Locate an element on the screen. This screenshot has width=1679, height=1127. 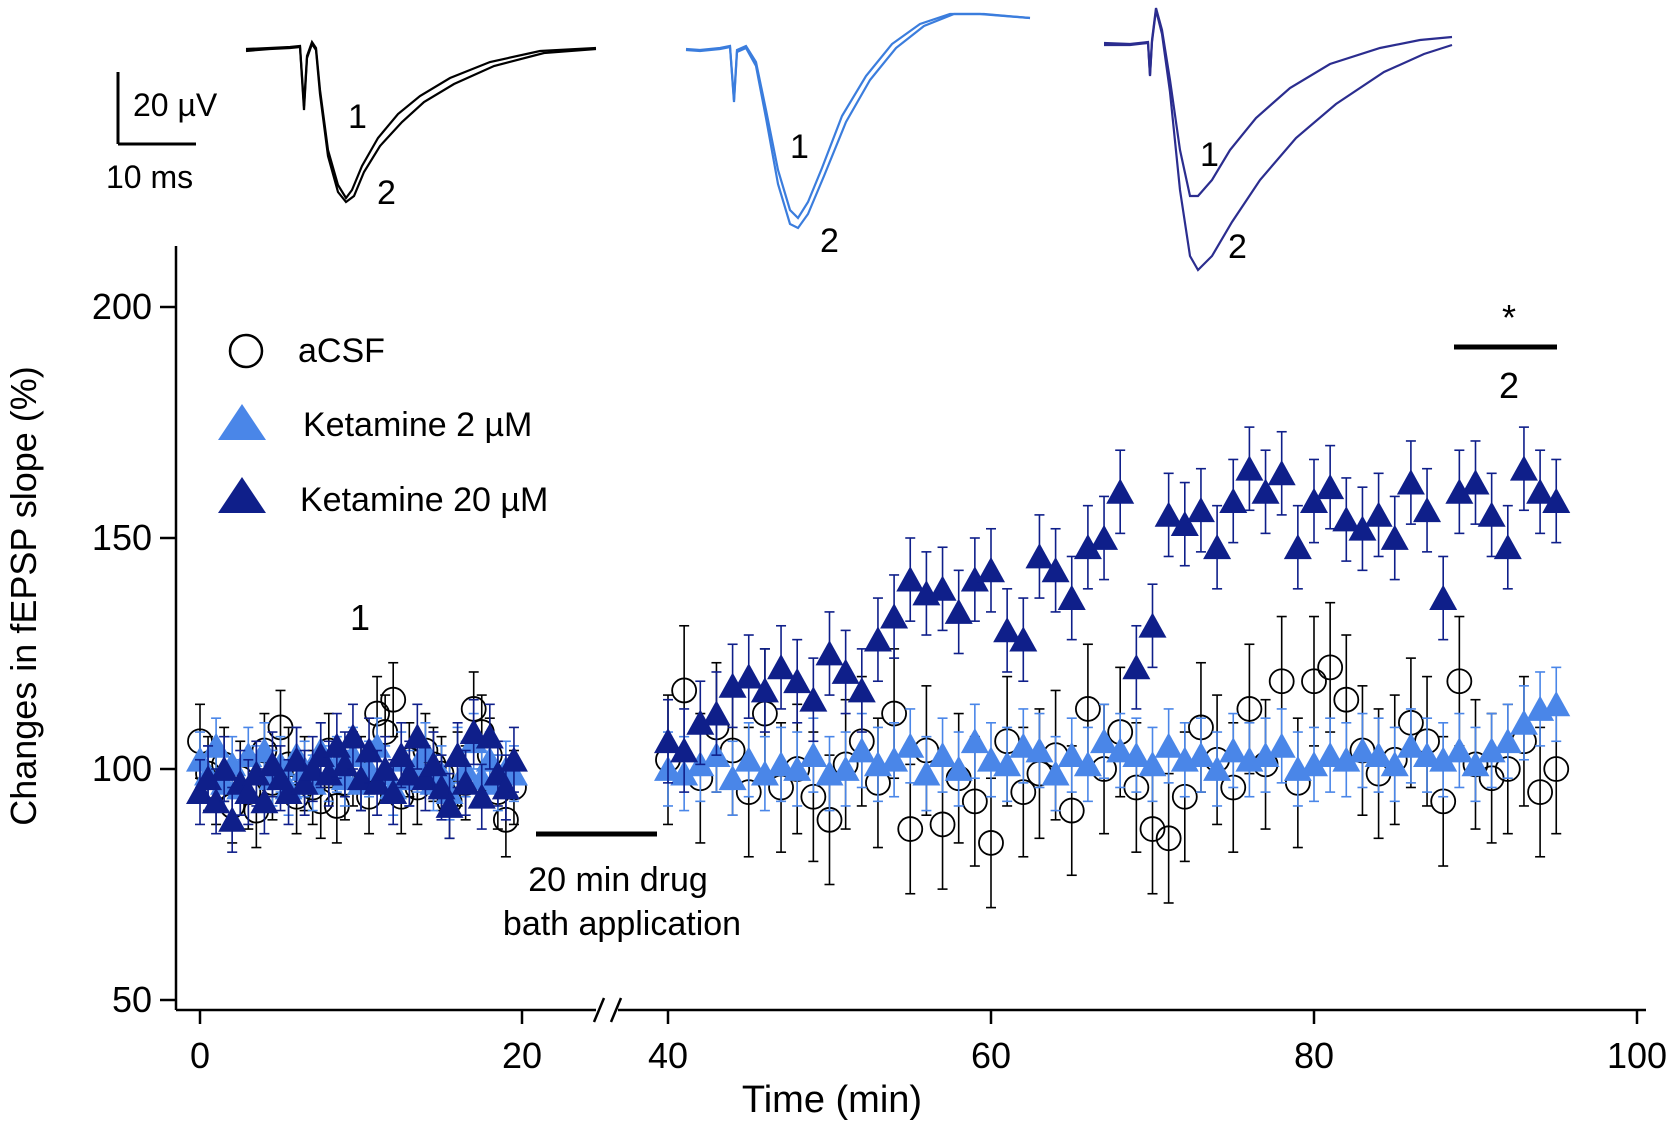
trace-acsf-label-1: 1 is located at coordinates (357, 117).